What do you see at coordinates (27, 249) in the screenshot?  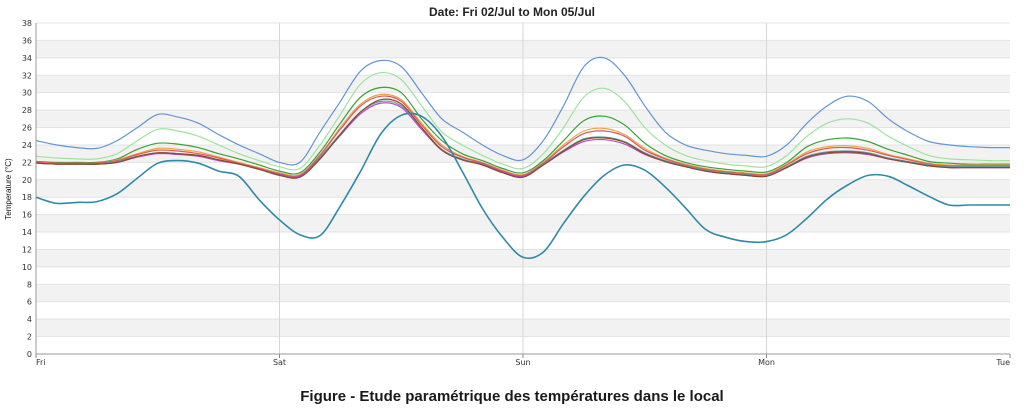 I see `y-tick-label: 12` at bounding box center [27, 249].